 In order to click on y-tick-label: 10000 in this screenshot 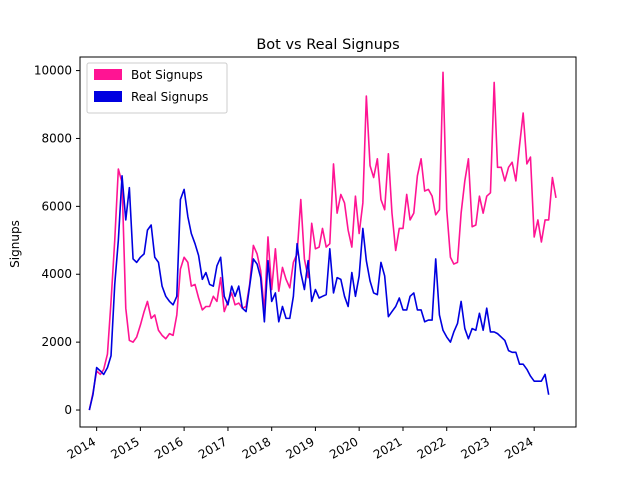, I will do `click(53, 71)`.